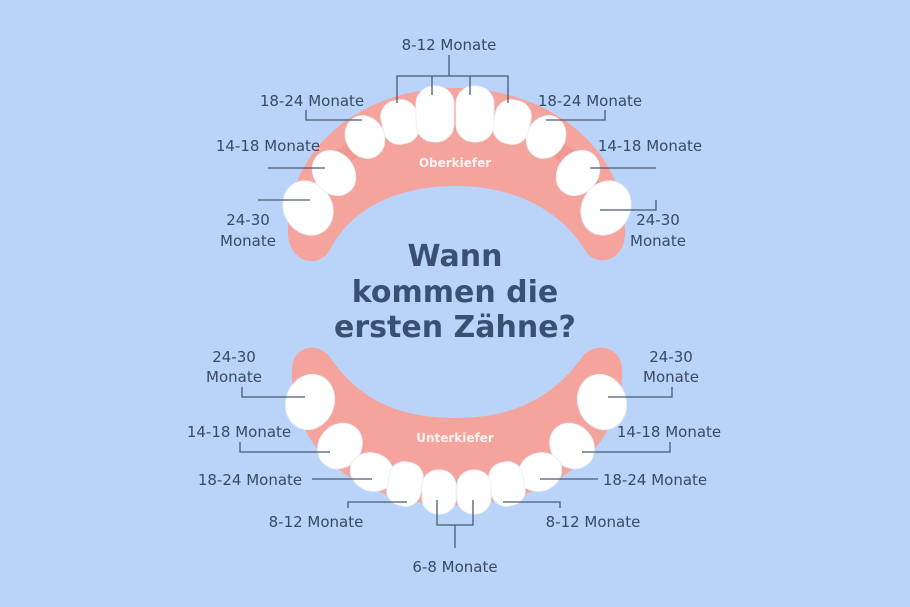 The height and width of the screenshot is (607, 910). I want to click on label-lower-central: 6-8 Monate, so click(454, 567).